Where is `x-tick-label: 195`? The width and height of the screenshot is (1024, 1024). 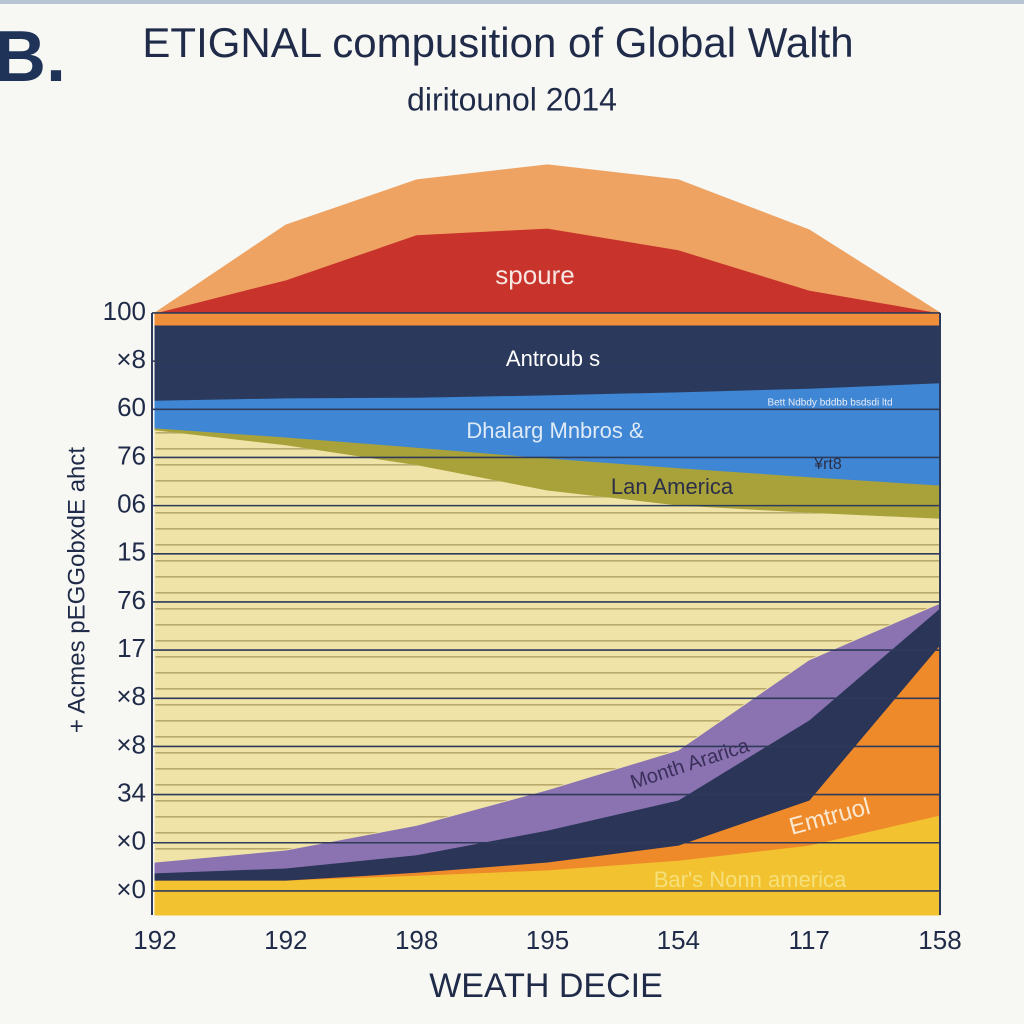
x-tick-label: 195 is located at coordinates (547, 940).